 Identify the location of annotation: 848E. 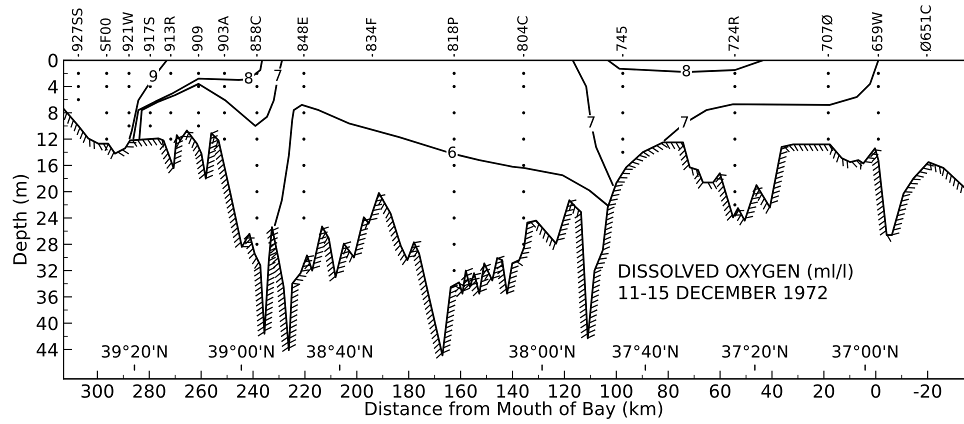
(302, 34).